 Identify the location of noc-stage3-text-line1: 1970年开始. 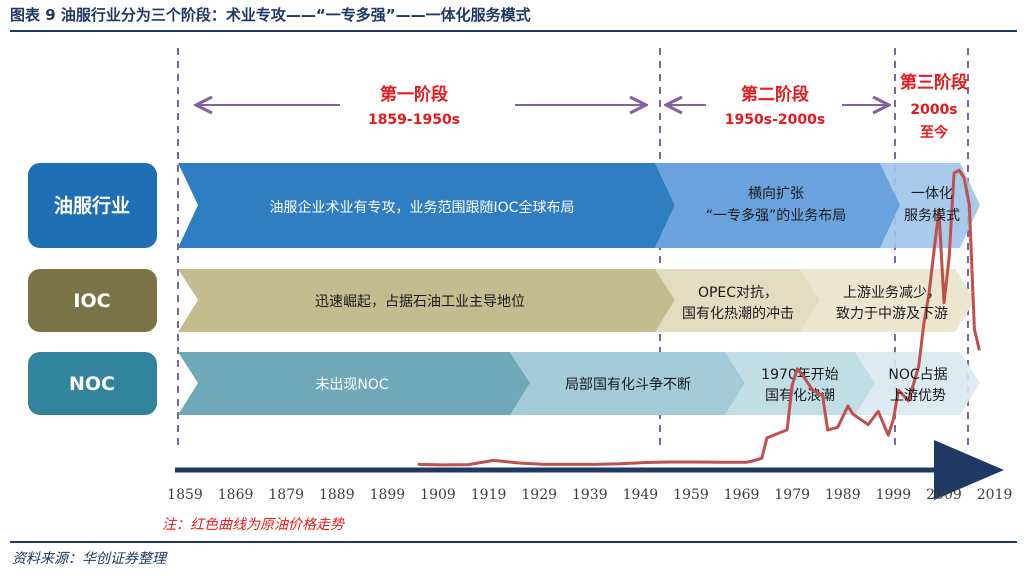
(800, 375).